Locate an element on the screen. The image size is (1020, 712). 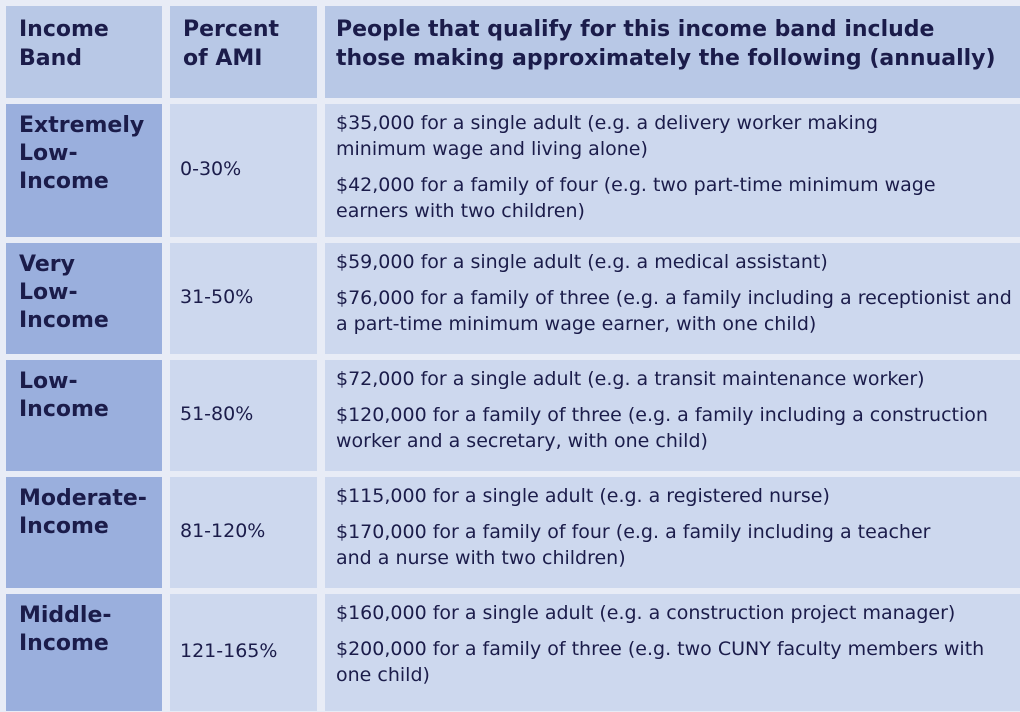
percent-cell: 121-165% is located at coordinates (243, 652).